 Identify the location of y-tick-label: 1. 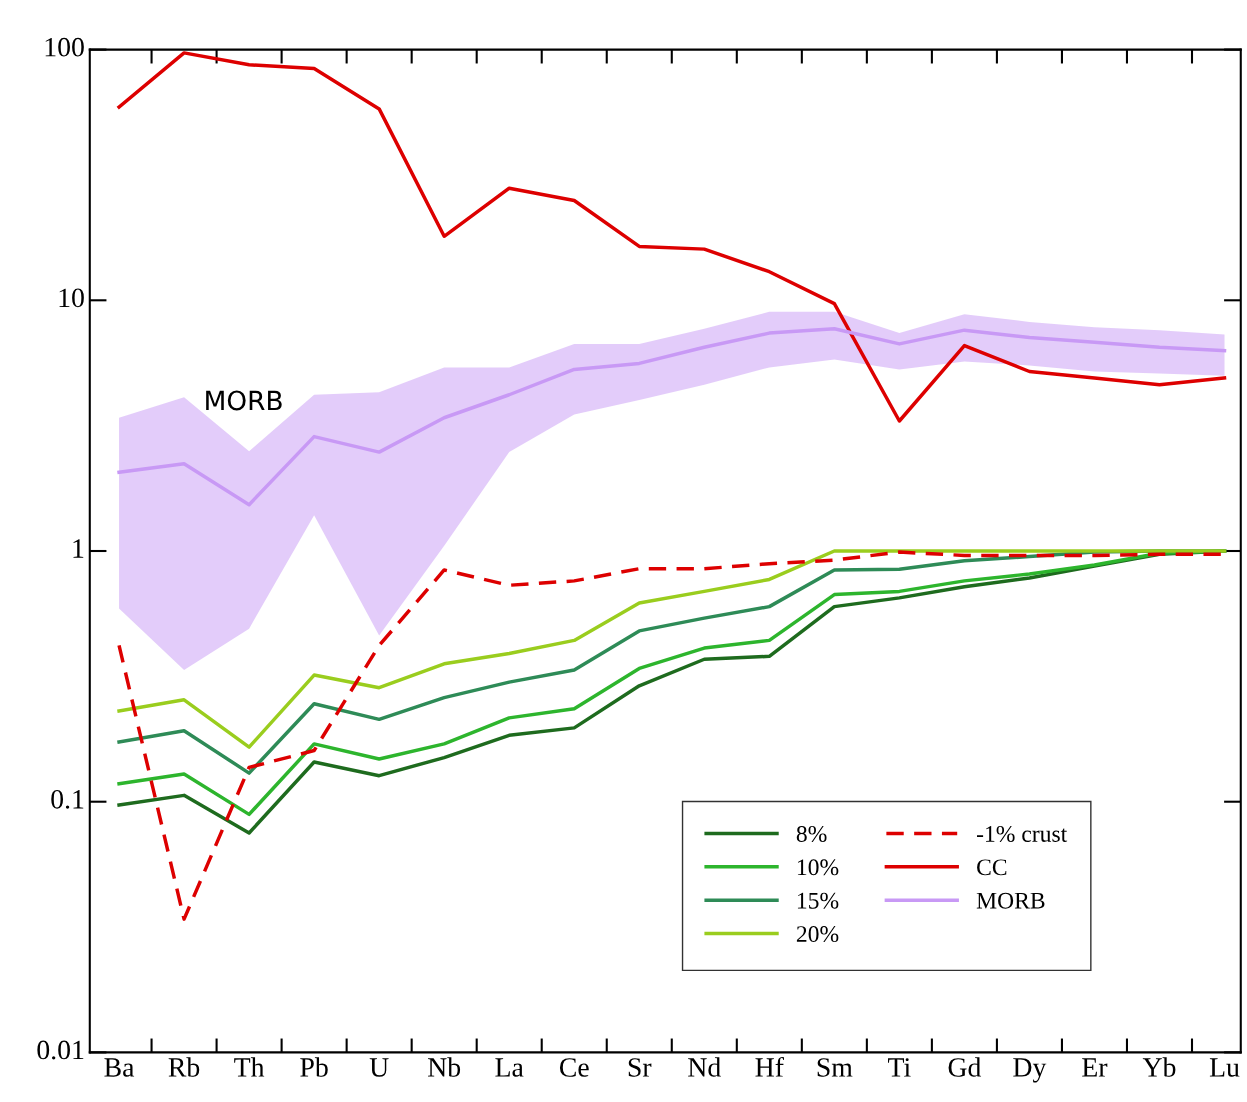
(78, 548).